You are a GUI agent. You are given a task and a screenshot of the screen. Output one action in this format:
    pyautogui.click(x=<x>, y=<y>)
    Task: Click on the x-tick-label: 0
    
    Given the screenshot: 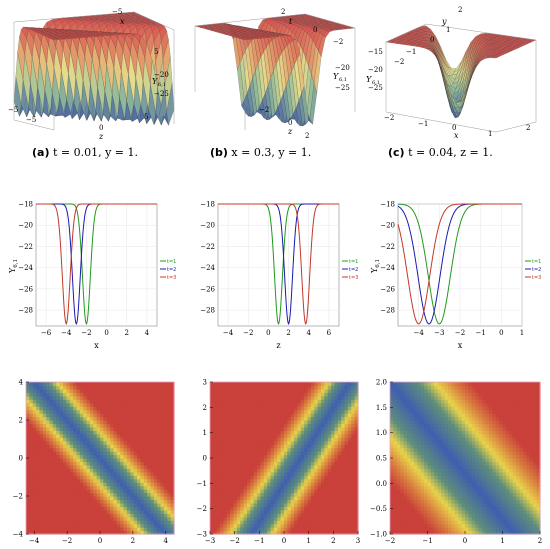 What is the action you would take?
    pyautogui.click(x=268, y=333)
    